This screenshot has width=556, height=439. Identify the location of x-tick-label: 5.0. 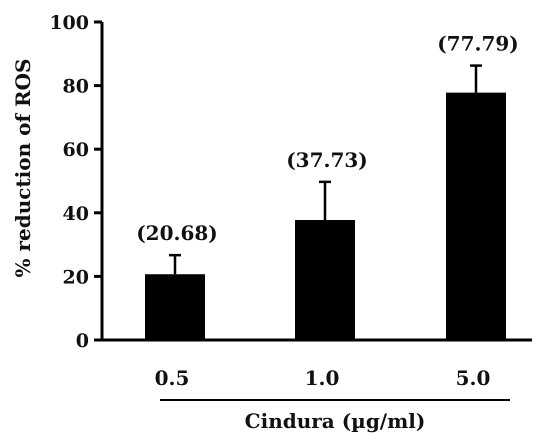
(473, 378).